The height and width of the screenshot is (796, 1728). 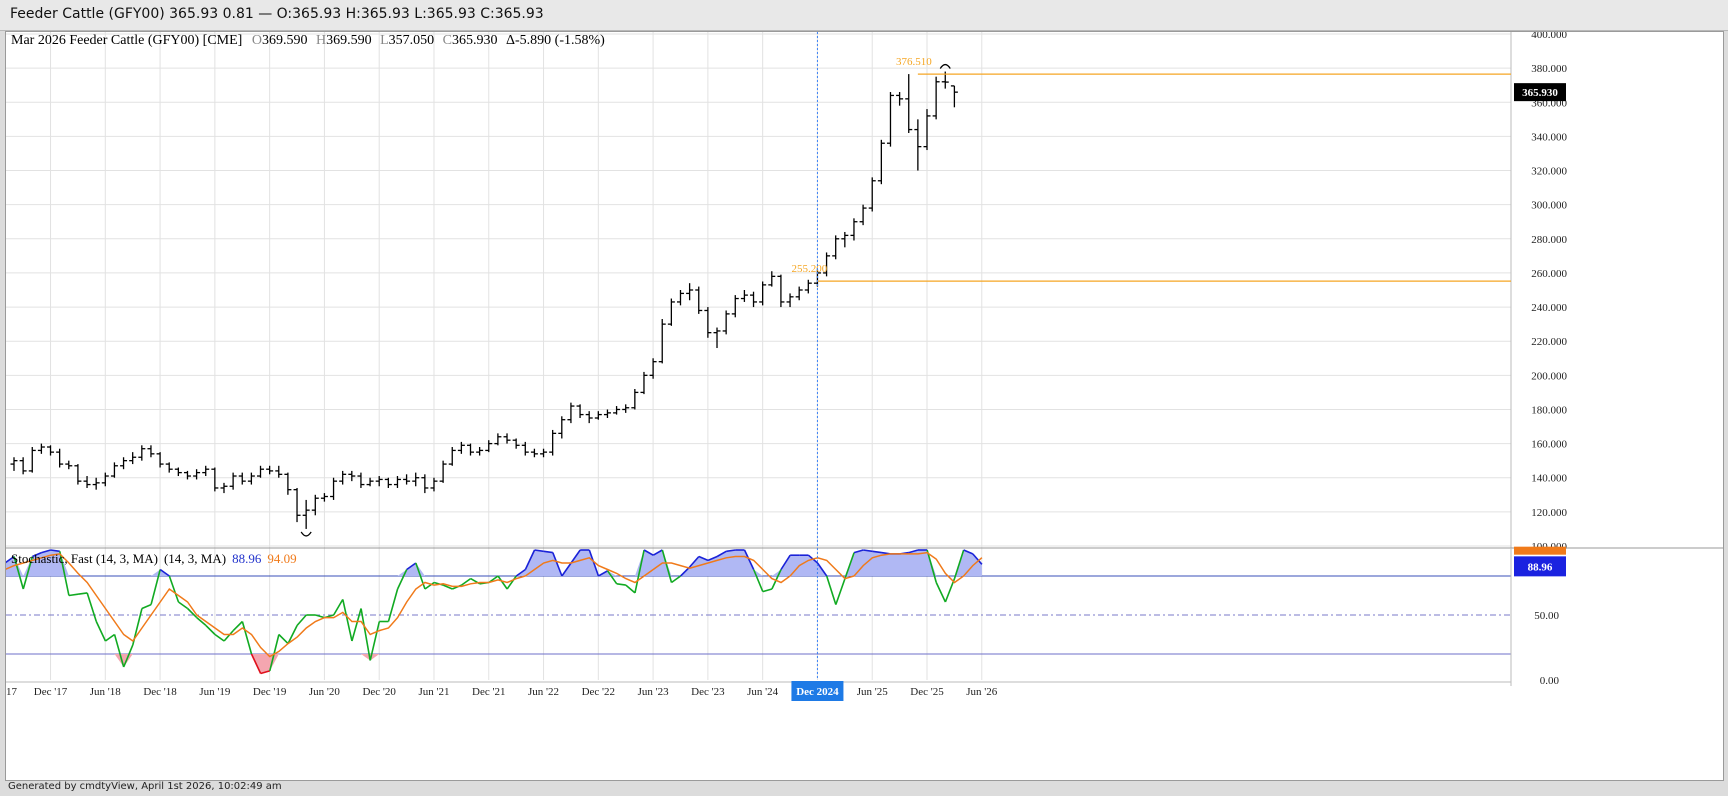 I want to click on time-tick-label: 17, so click(x=12, y=692).